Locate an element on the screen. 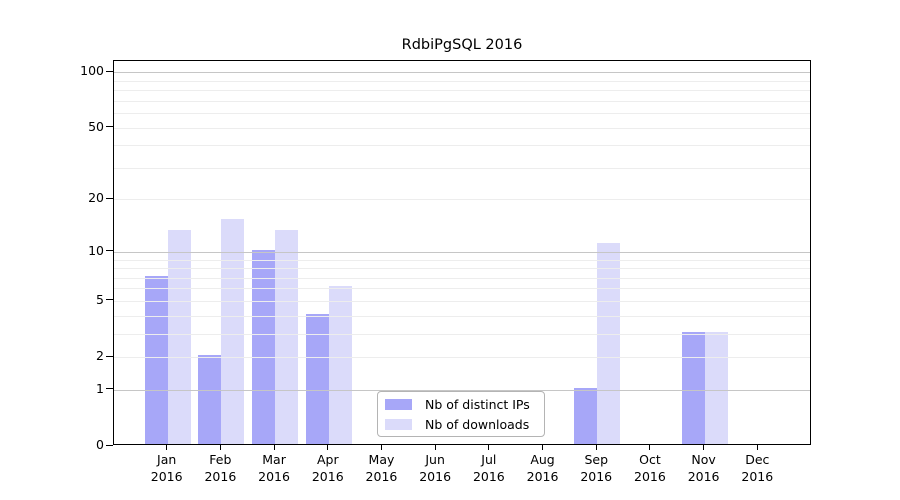  x-tick-label-jun: Jun 2016 is located at coordinates (435, 468).